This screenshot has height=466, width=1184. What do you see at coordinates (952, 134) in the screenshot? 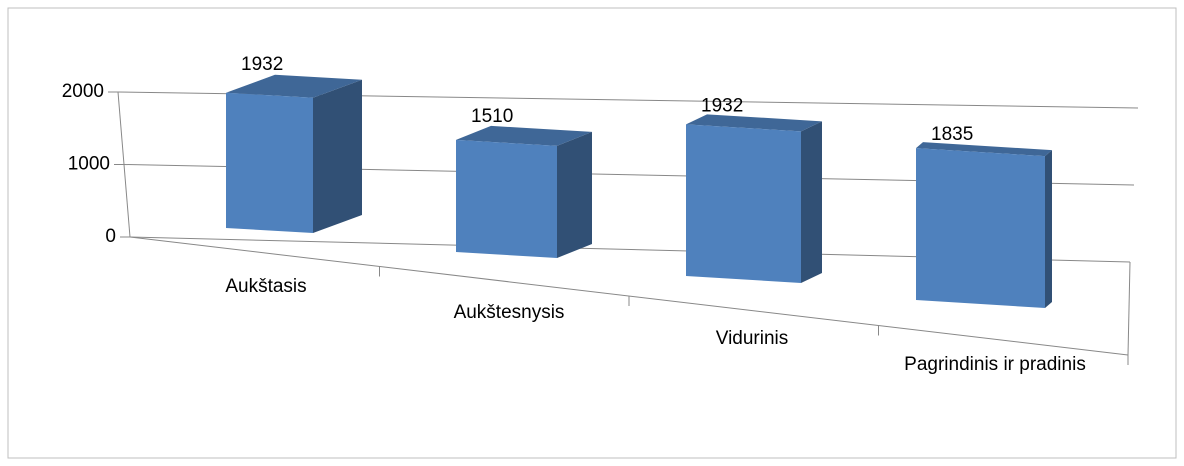
I see `value-label: 1835` at bounding box center [952, 134].